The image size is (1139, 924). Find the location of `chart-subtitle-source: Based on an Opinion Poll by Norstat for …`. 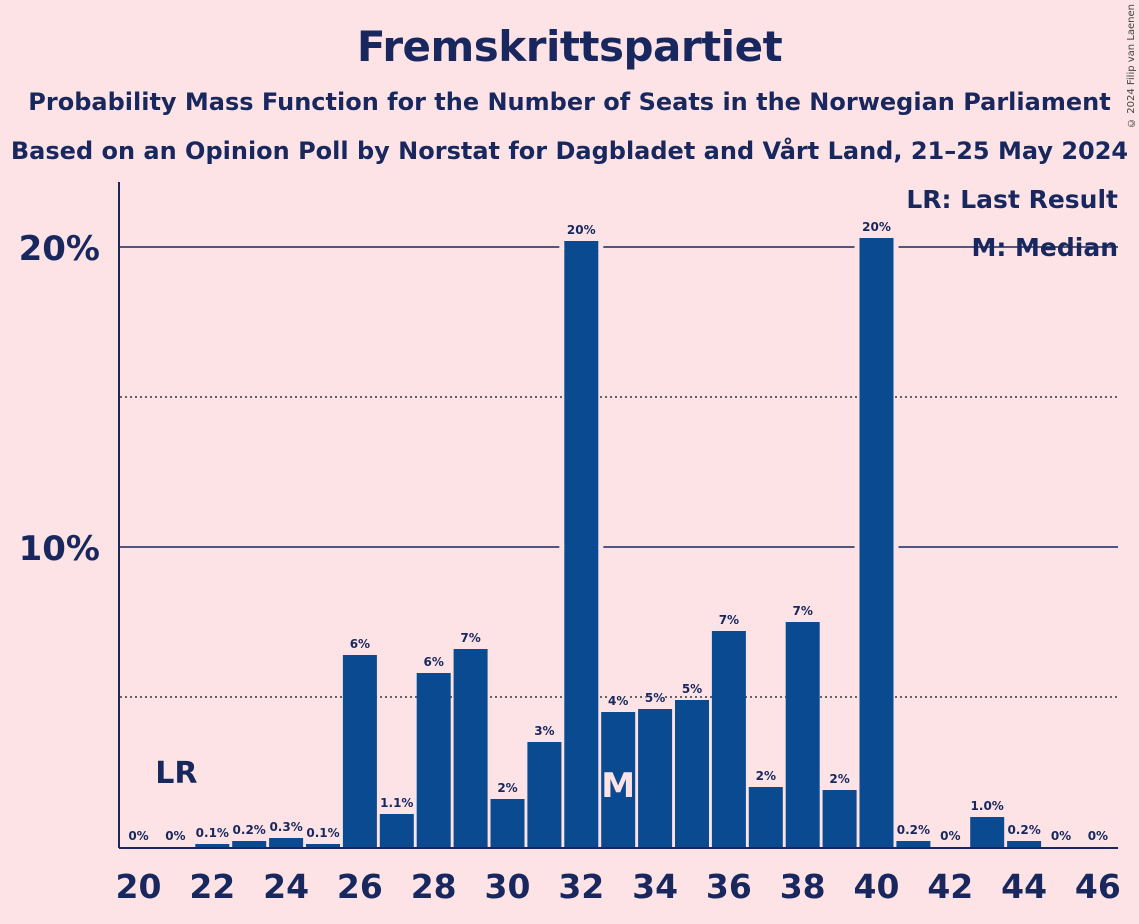

chart-subtitle-source: Based on an Opinion Poll by Norstat for … is located at coordinates (569, 151).